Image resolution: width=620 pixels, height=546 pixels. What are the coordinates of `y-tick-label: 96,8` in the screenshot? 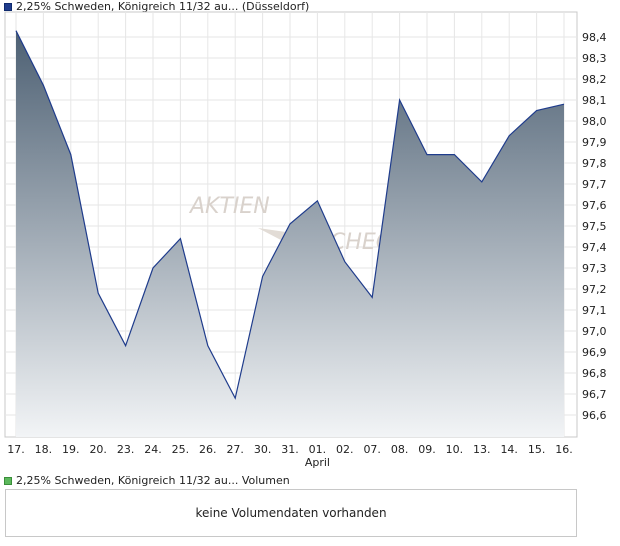 It's located at (594, 373).